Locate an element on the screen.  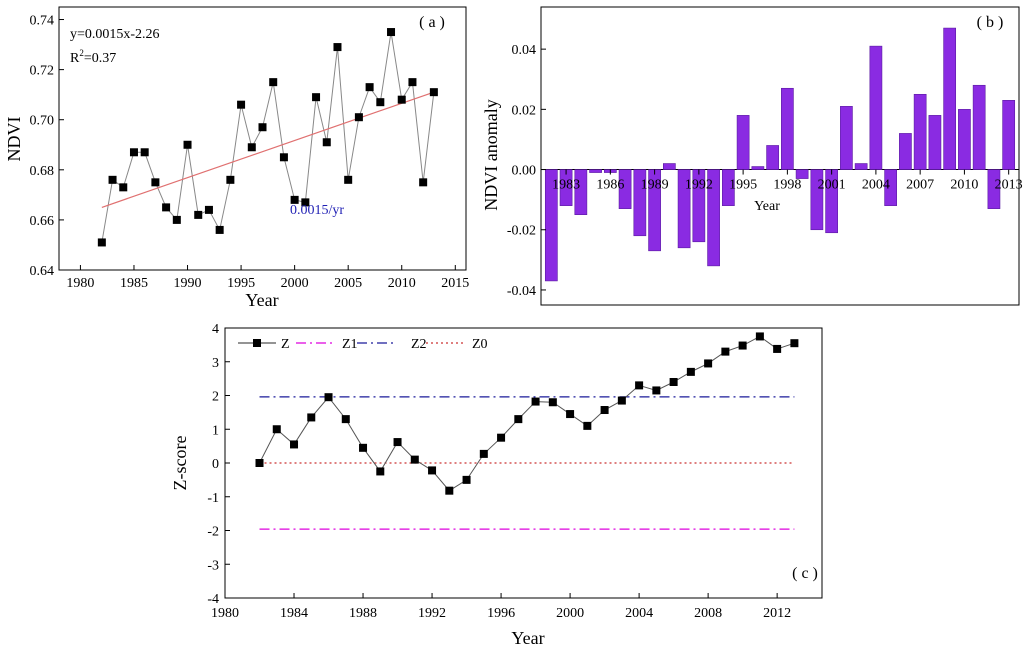
panel-c-xtick-label: 1988 is located at coordinates (363, 613).